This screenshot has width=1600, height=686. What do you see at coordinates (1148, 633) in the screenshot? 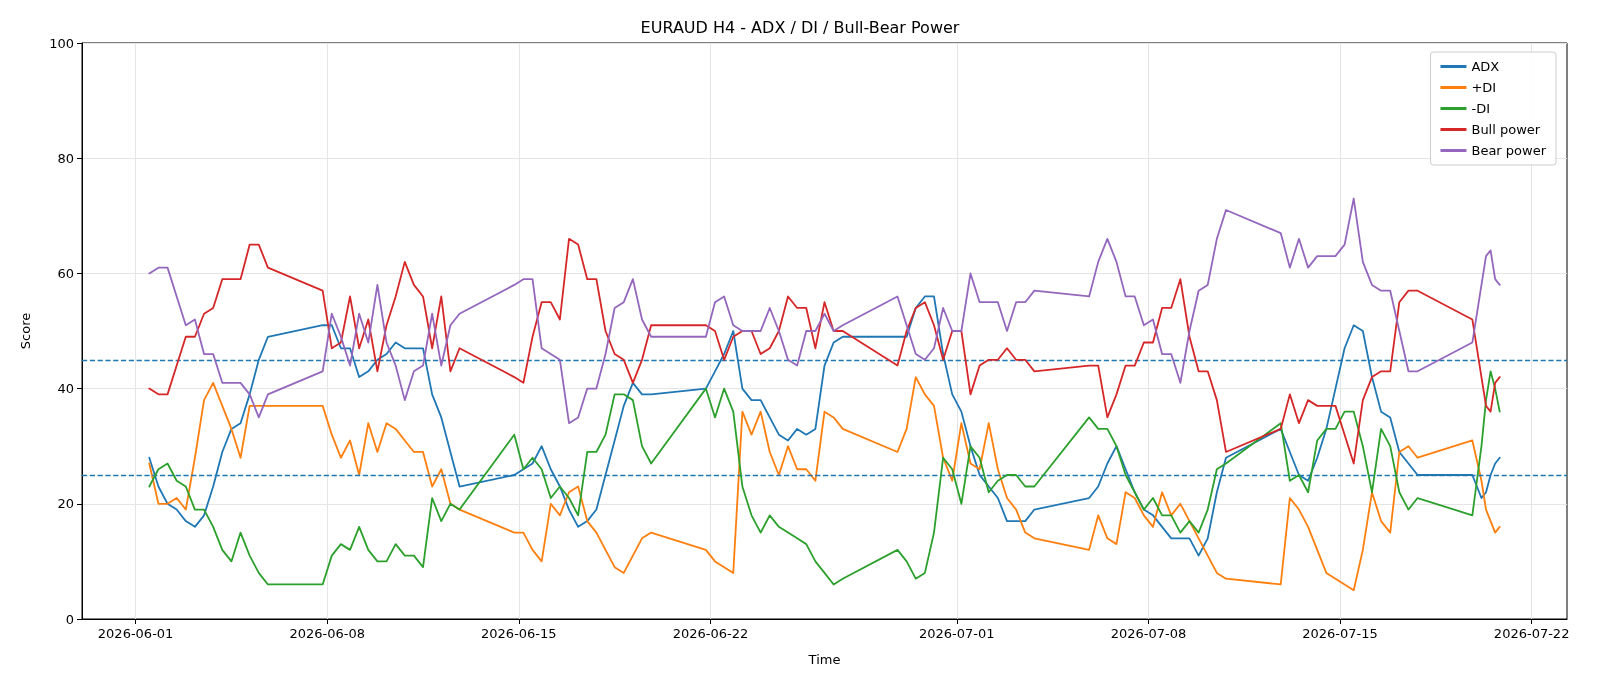
I see `x-tick-label: 2026-07-08` at bounding box center [1148, 633].